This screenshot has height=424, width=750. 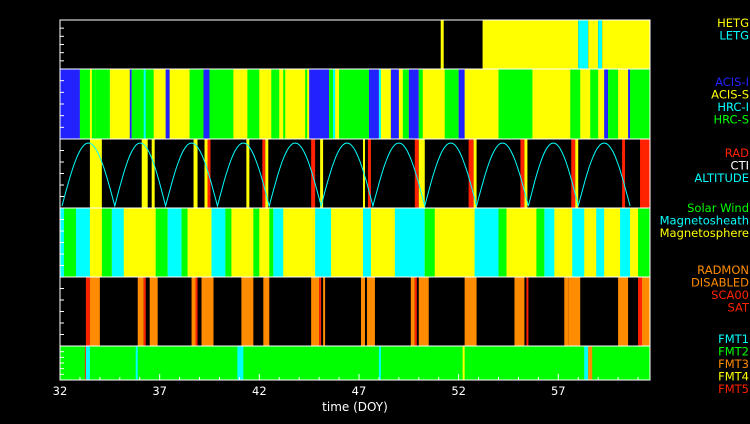 I want to click on panel-radiation, so click(x=355, y=173).